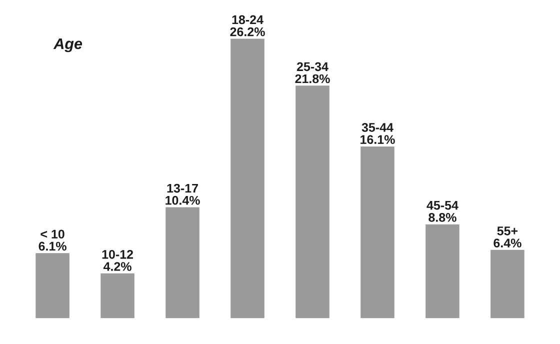 Image resolution: width=560 pixels, height=344 pixels. What do you see at coordinates (117, 266) in the screenshot?
I see `data-label: 4.2%` at bounding box center [117, 266].